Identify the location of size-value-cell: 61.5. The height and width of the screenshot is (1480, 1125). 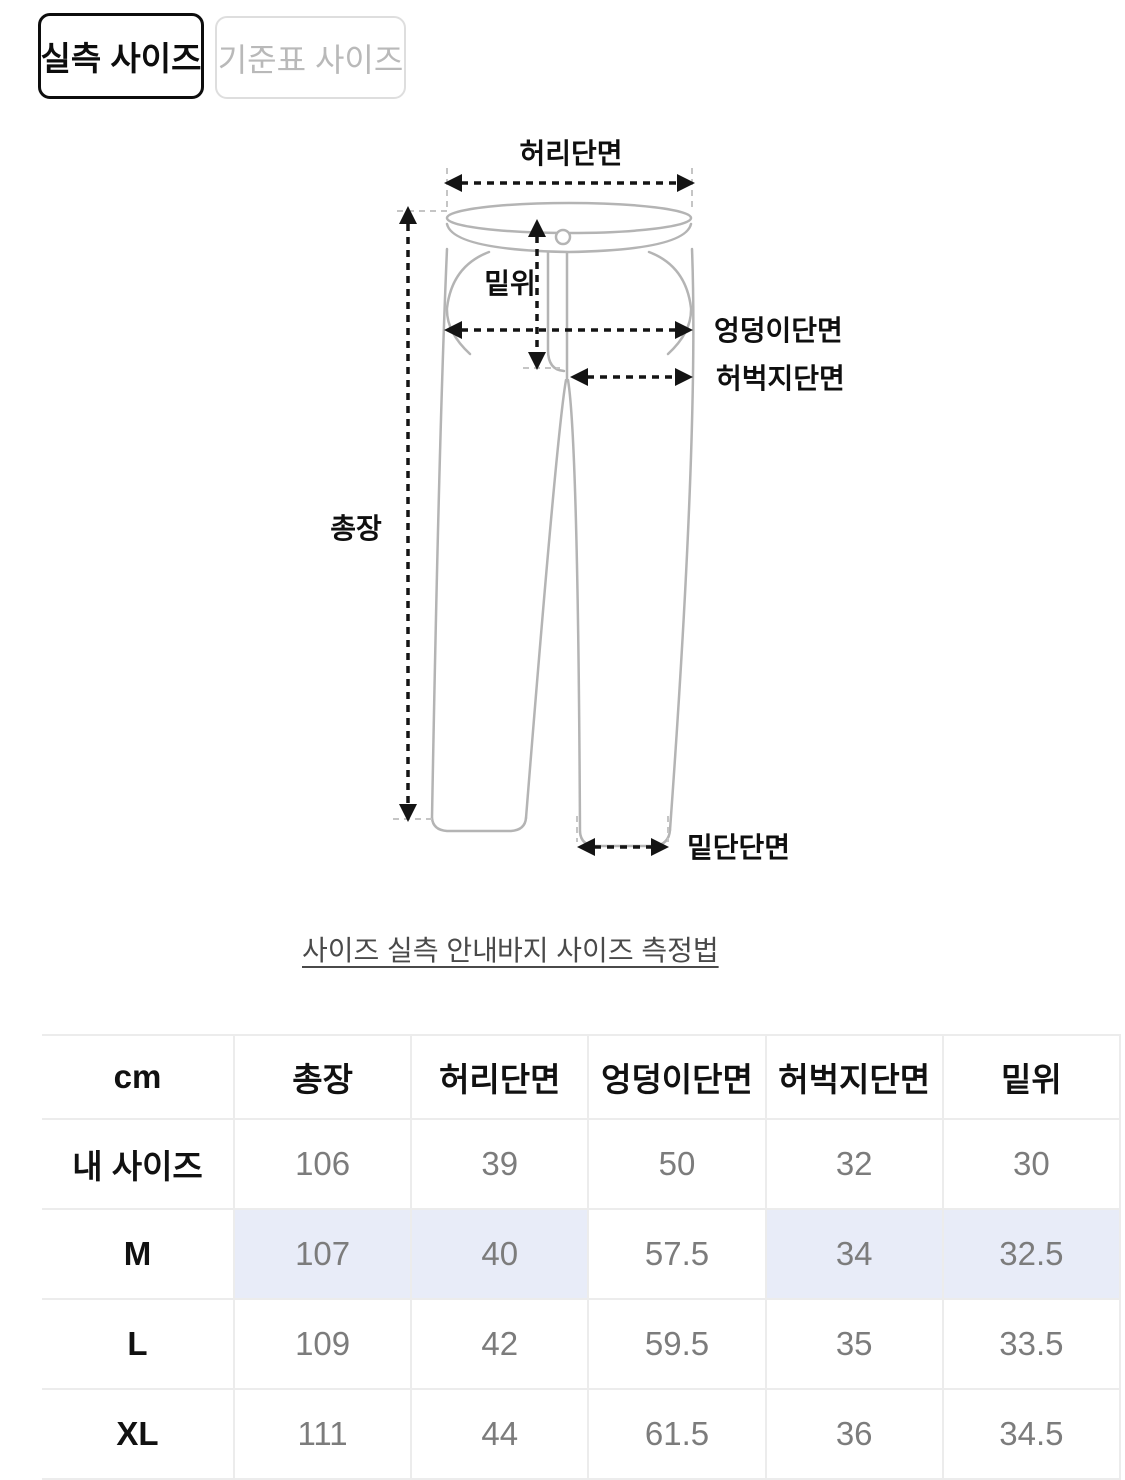
(676, 1435).